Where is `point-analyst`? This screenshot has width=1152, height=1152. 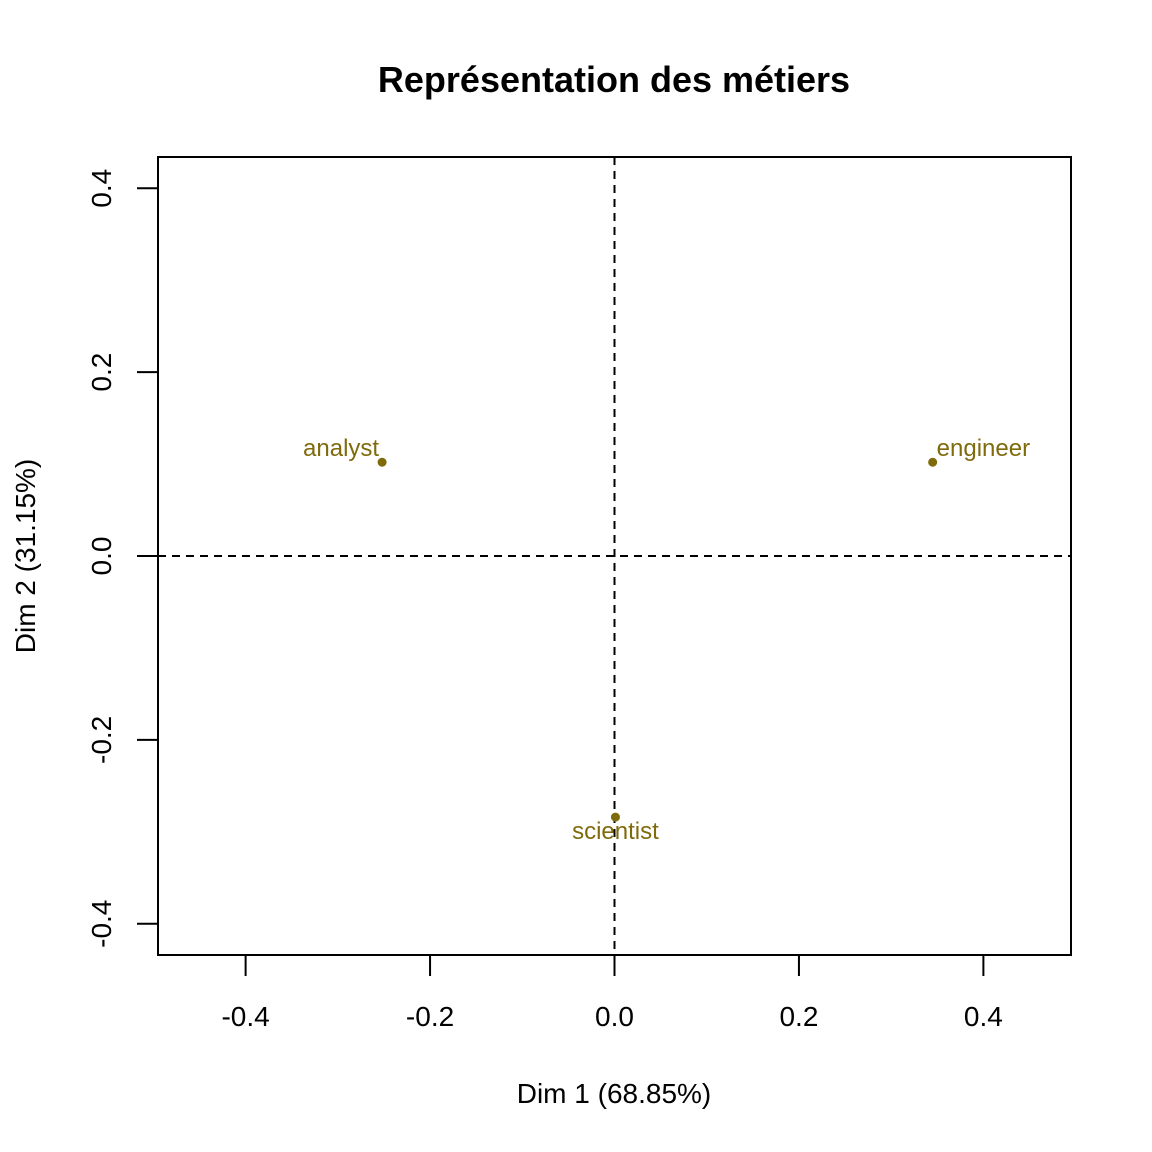
point-analyst is located at coordinates (382, 462).